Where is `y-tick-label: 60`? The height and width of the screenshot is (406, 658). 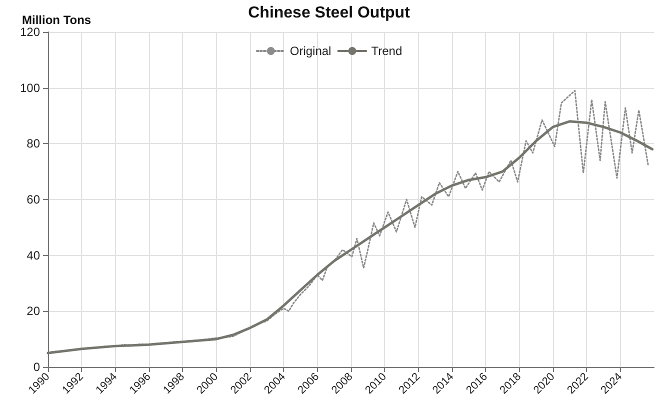 y-tick-label: 60 is located at coordinates (33, 199).